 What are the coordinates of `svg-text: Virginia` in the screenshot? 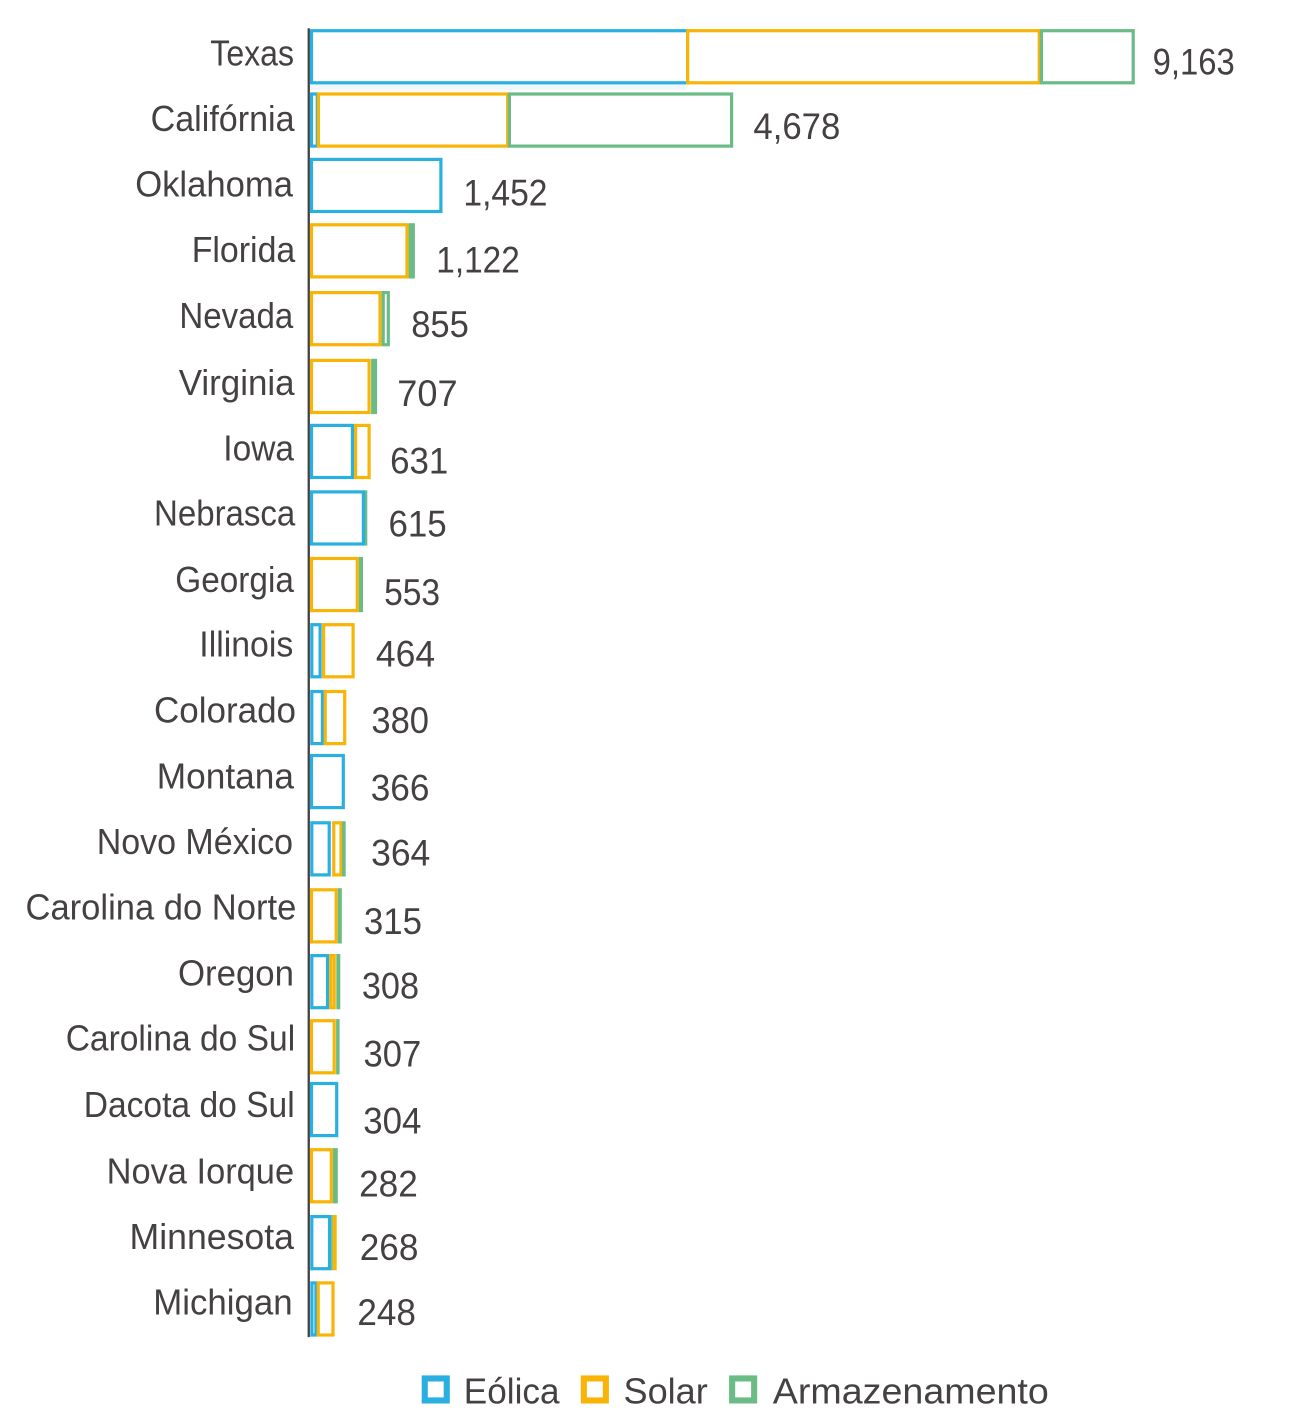 It's located at (237, 382).